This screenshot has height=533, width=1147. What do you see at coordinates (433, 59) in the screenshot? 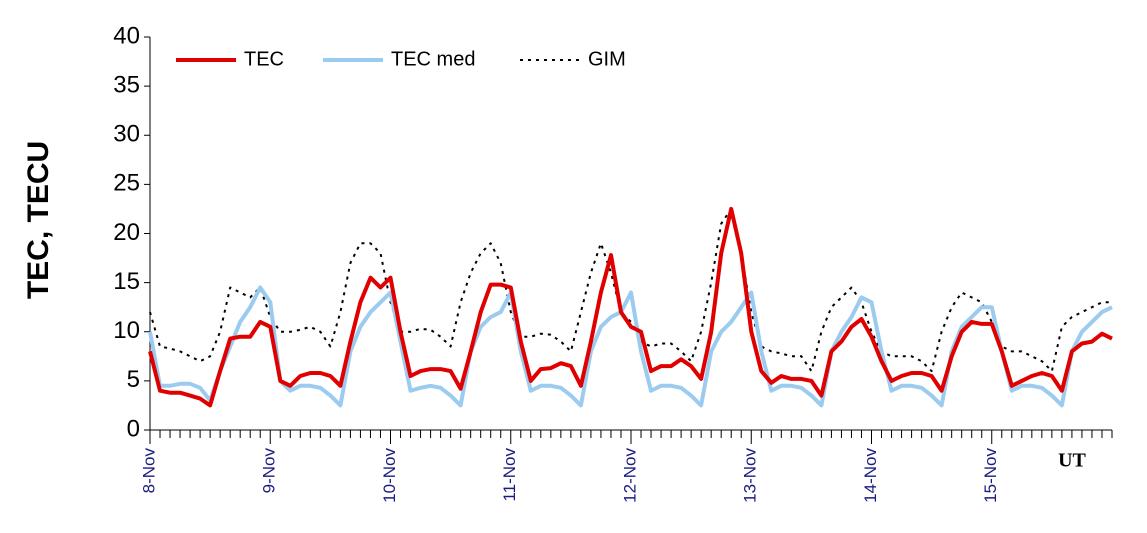
I see `legend-label: TEC med` at bounding box center [433, 59].